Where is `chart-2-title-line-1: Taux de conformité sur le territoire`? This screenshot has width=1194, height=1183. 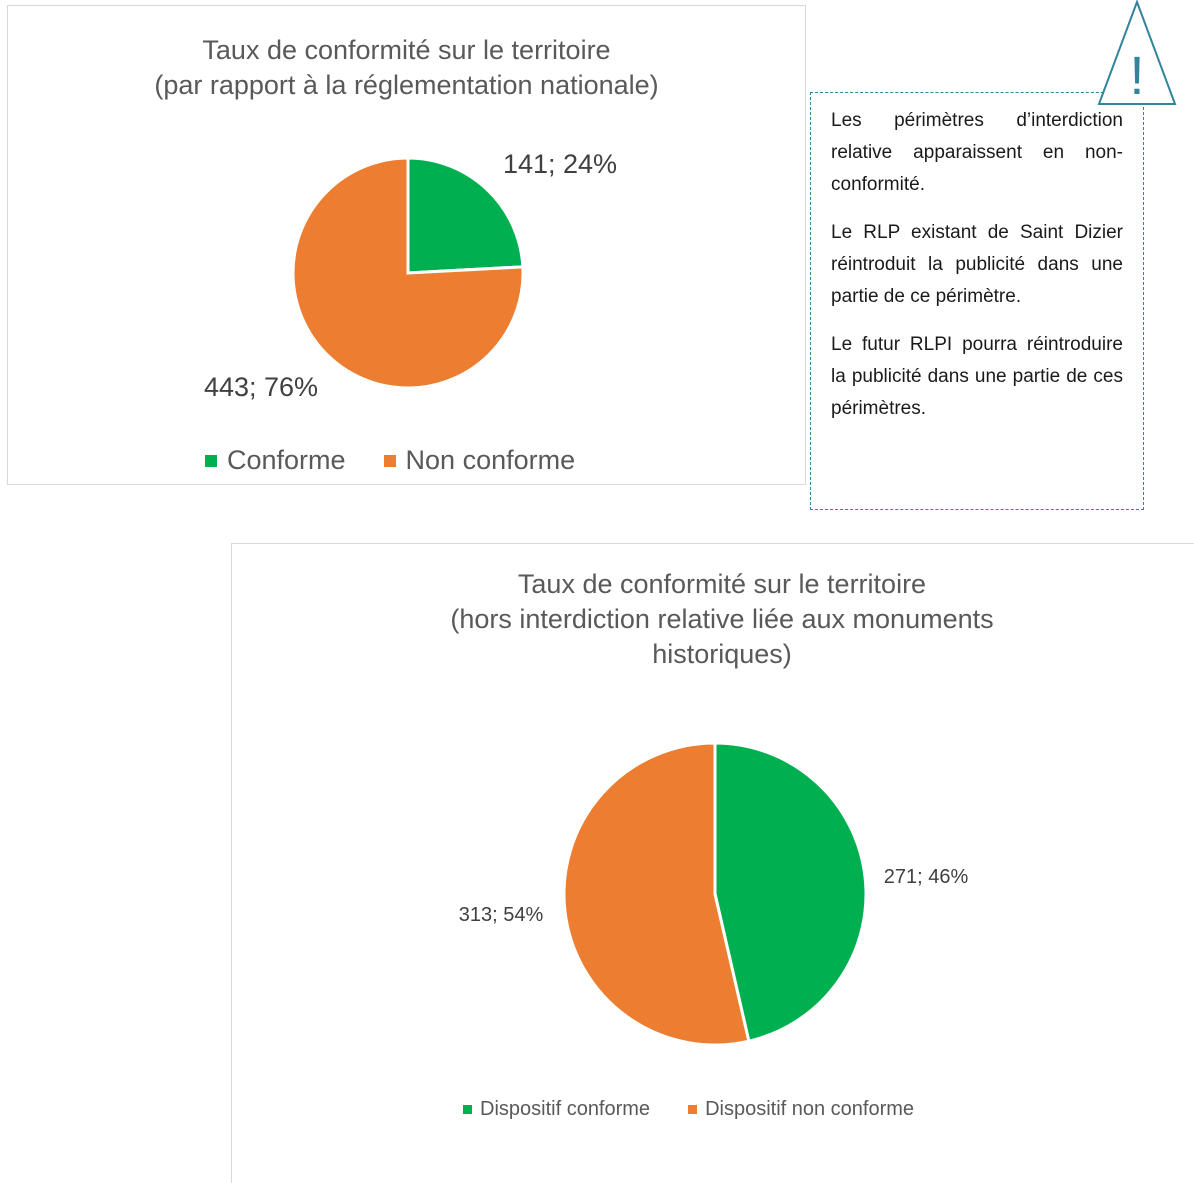 chart-2-title-line-1: Taux de conformité sur le territoire is located at coordinates (722, 584).